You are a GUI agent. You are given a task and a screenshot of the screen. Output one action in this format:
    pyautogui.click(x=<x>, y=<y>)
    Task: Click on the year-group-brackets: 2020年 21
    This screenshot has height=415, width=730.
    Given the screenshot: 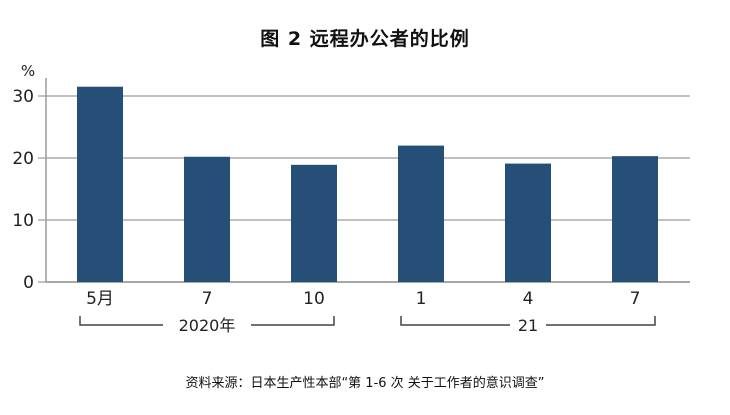 What is the action you would take?
    pyautogui.click(x=367, y=325)
    